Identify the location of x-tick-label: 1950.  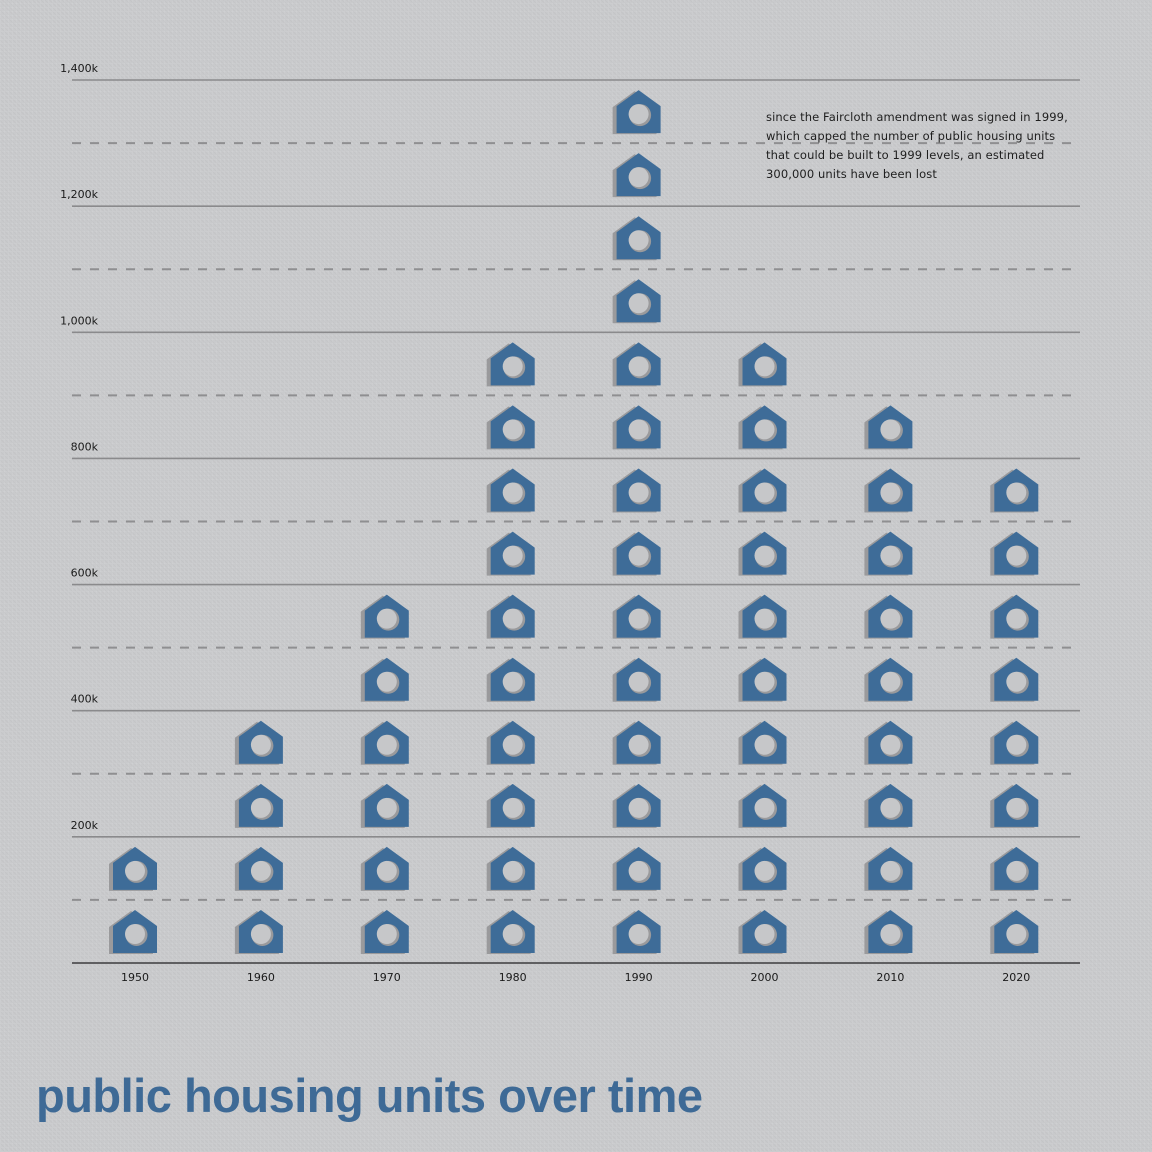
(135, 977).